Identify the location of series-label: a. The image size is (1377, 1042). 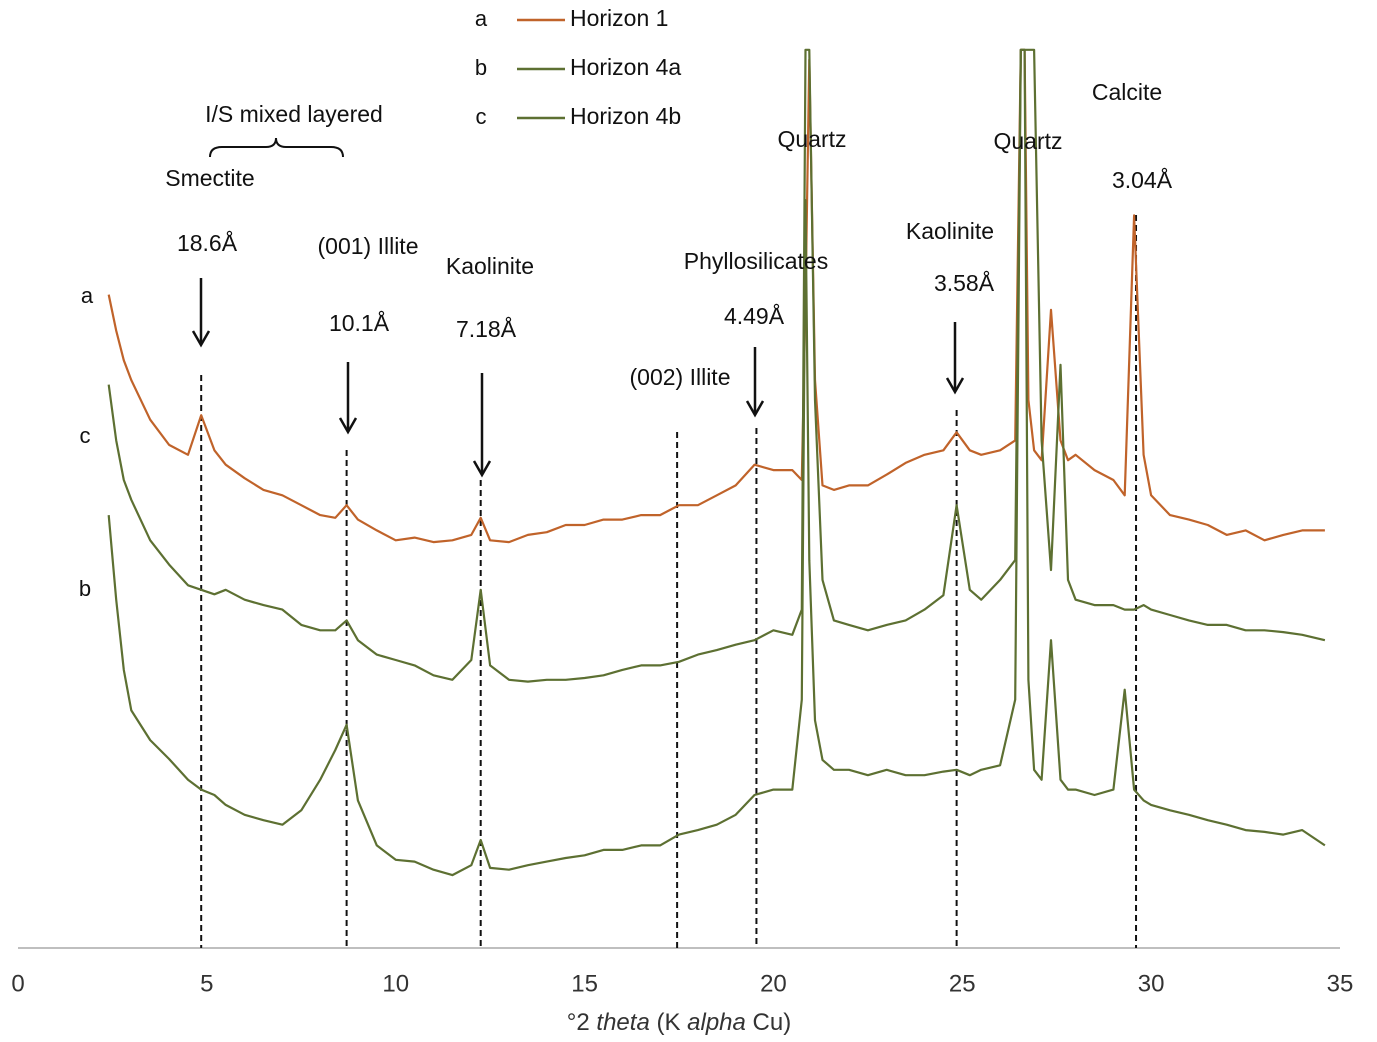
(87, 295).